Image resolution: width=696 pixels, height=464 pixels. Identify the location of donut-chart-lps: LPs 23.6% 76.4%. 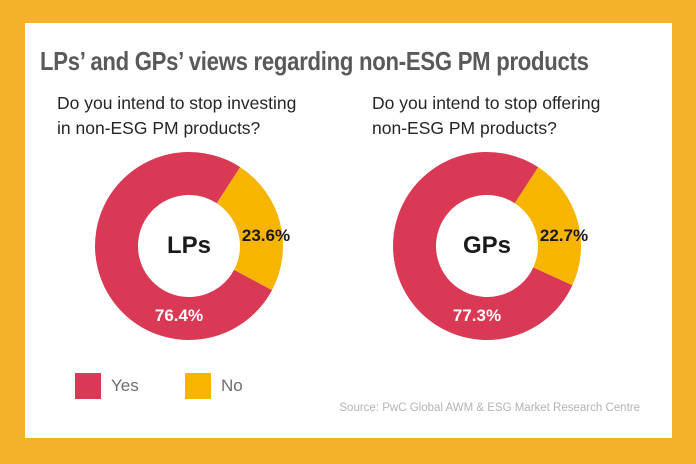
(192, 246).